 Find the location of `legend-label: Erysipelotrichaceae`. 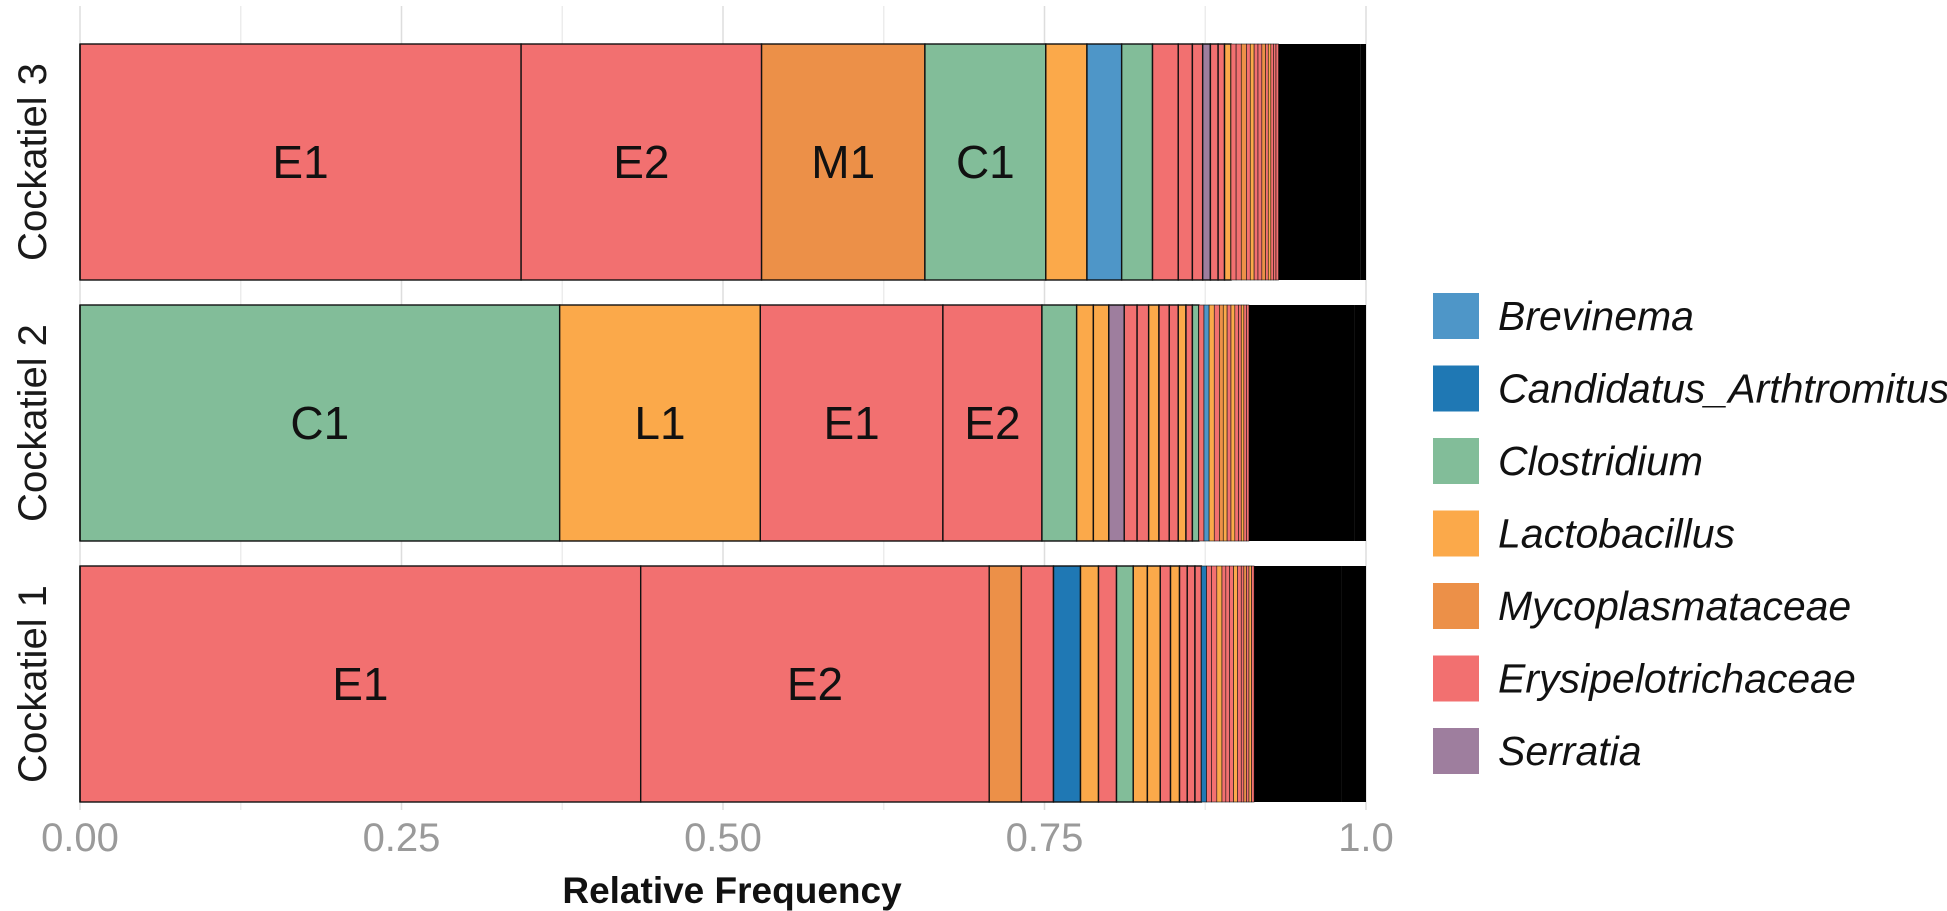

legend-label: Erysipelotrichaceae is located at coordinates (1677, 679).